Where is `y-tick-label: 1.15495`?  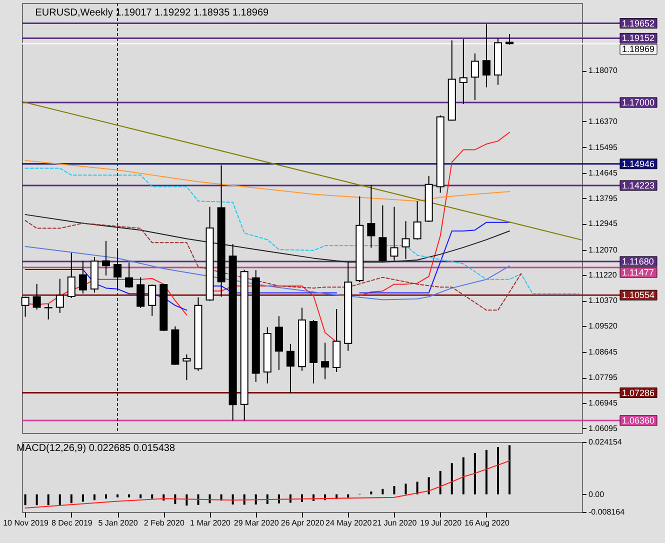
y-tick-label: 1.15495 is located at coordinates (603, 147).